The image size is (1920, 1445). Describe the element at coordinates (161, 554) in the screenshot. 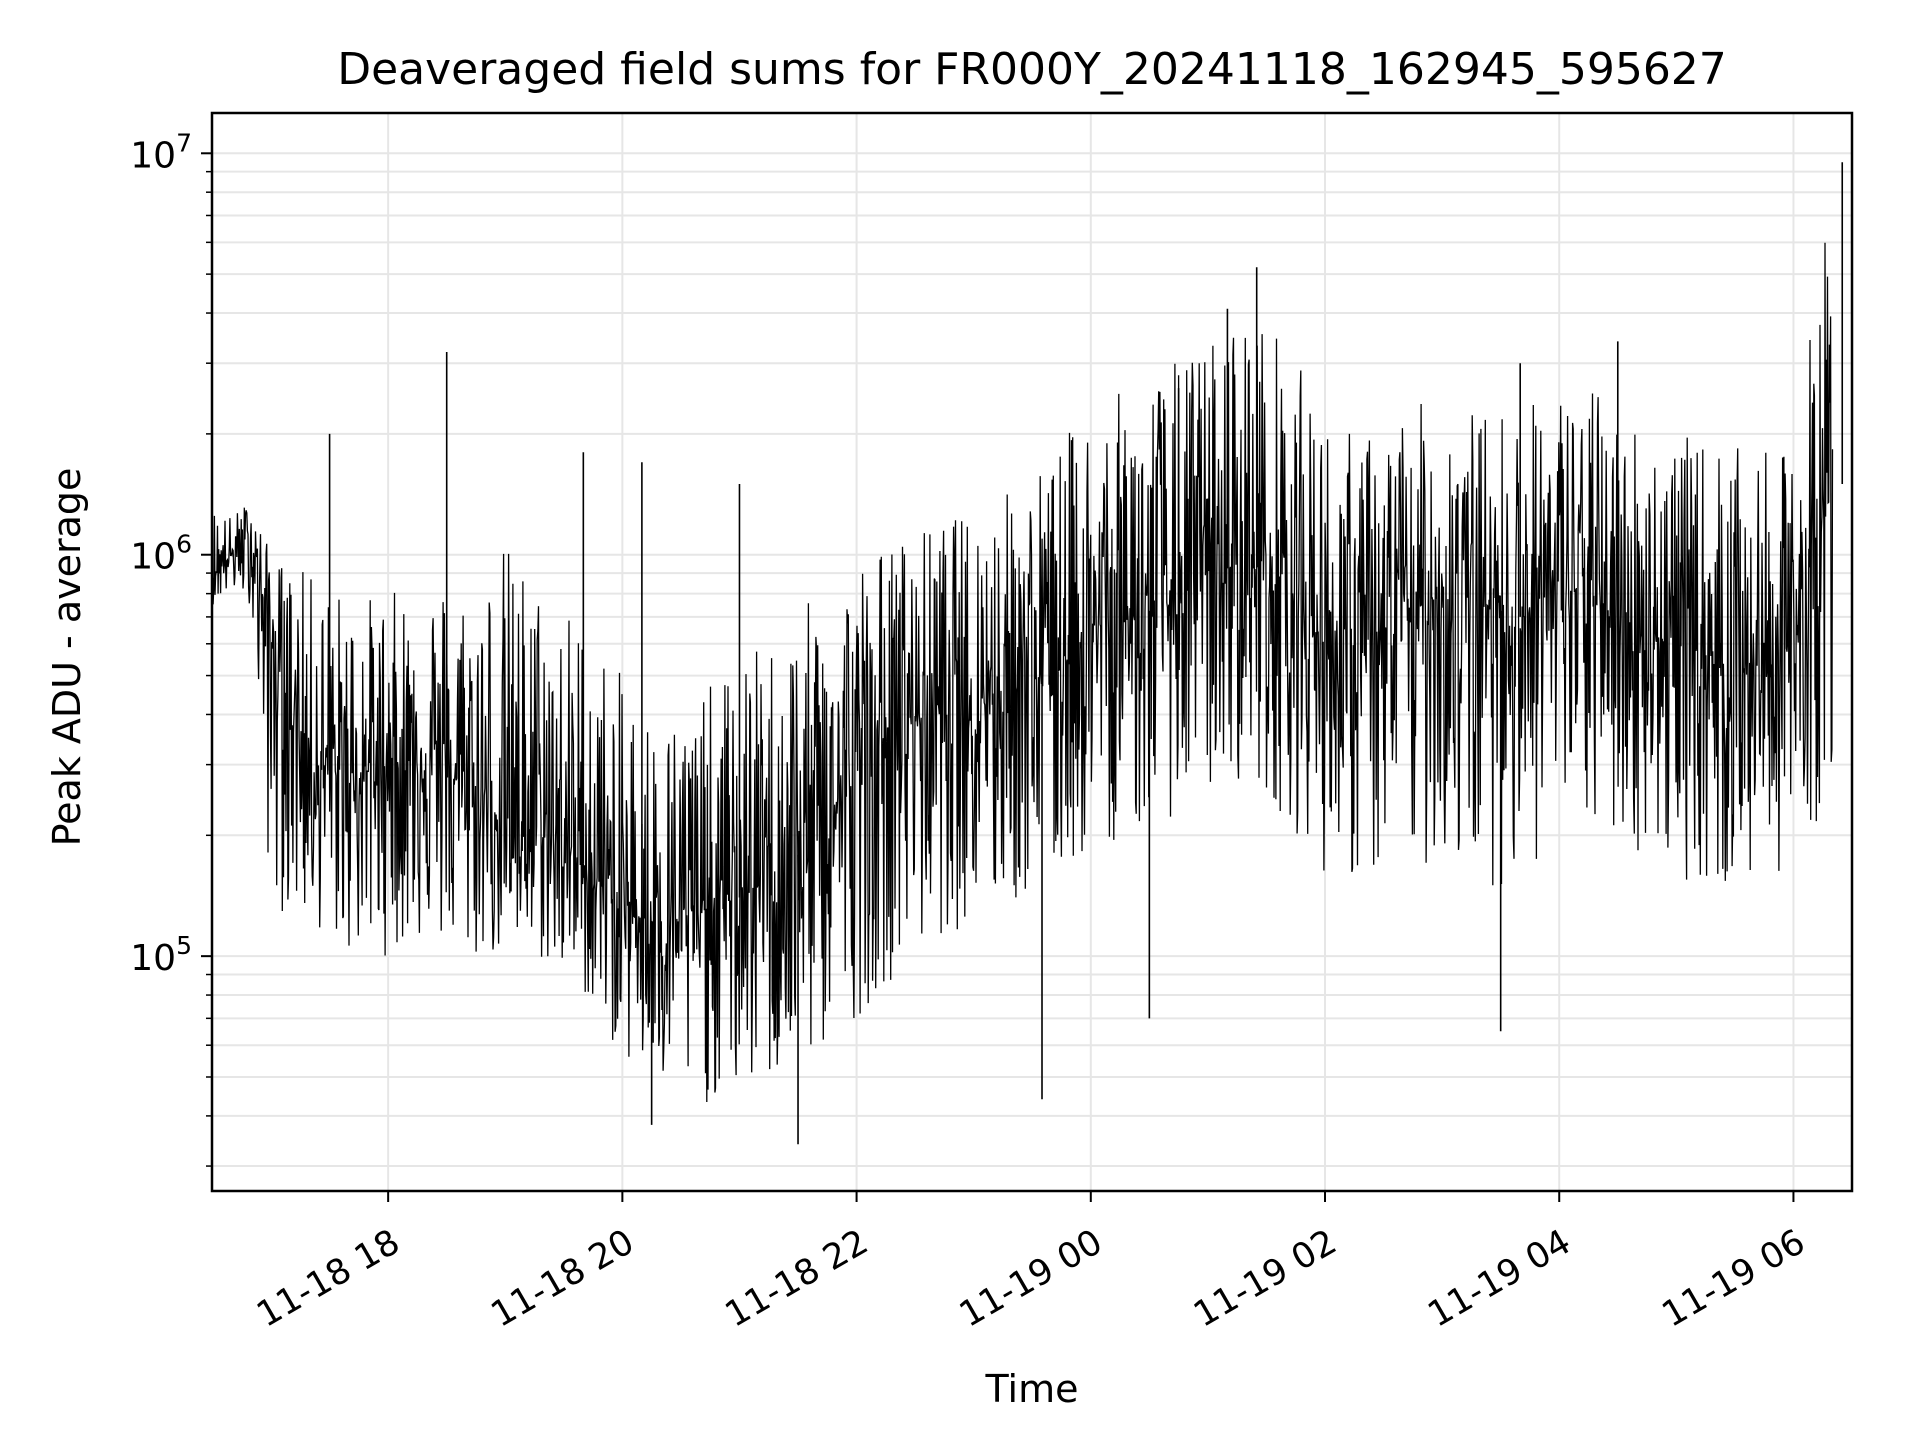

I see `y-tick-label: 10⁶` at that location.